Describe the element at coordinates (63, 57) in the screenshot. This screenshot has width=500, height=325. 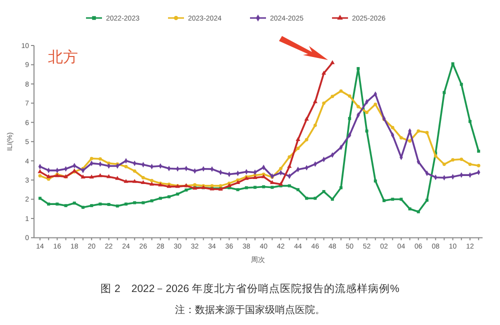
I see `annotation: 北方` at that location.